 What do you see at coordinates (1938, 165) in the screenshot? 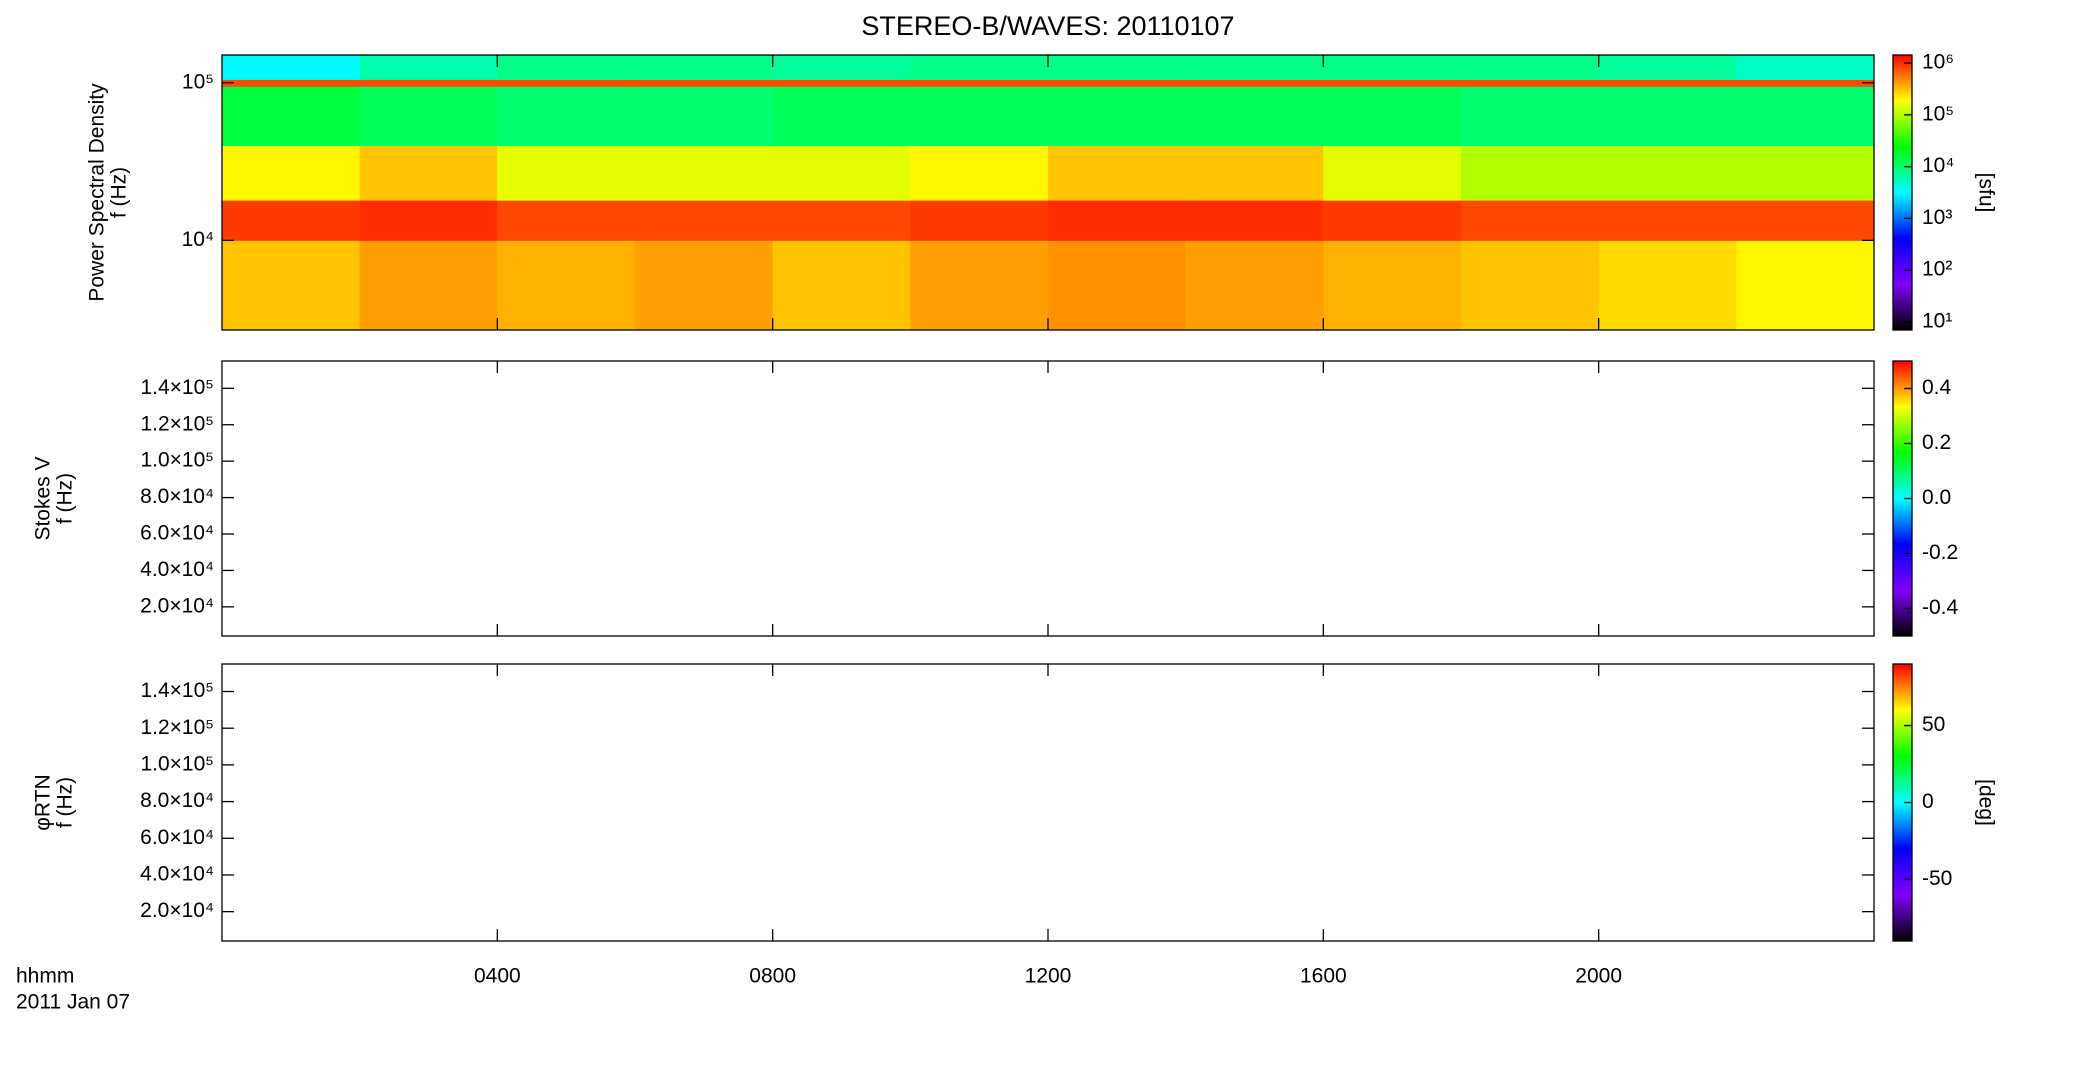
I see `colorbar-tick-label: 10⁴` at bounding box center [1938, 165].